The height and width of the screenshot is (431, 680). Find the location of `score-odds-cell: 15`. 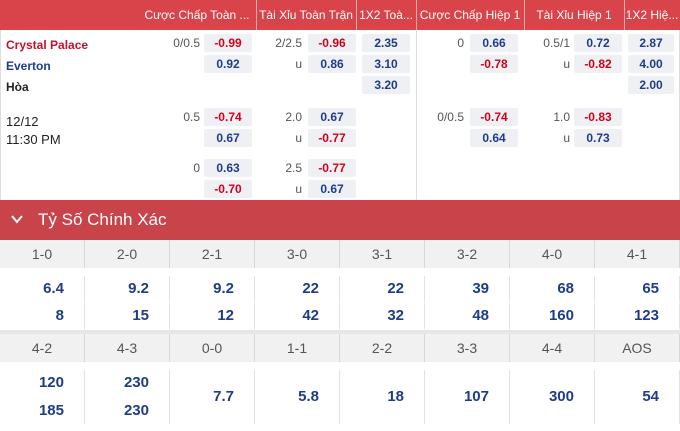

score-odds-cell: 15 is located at coordinates (127, 316).